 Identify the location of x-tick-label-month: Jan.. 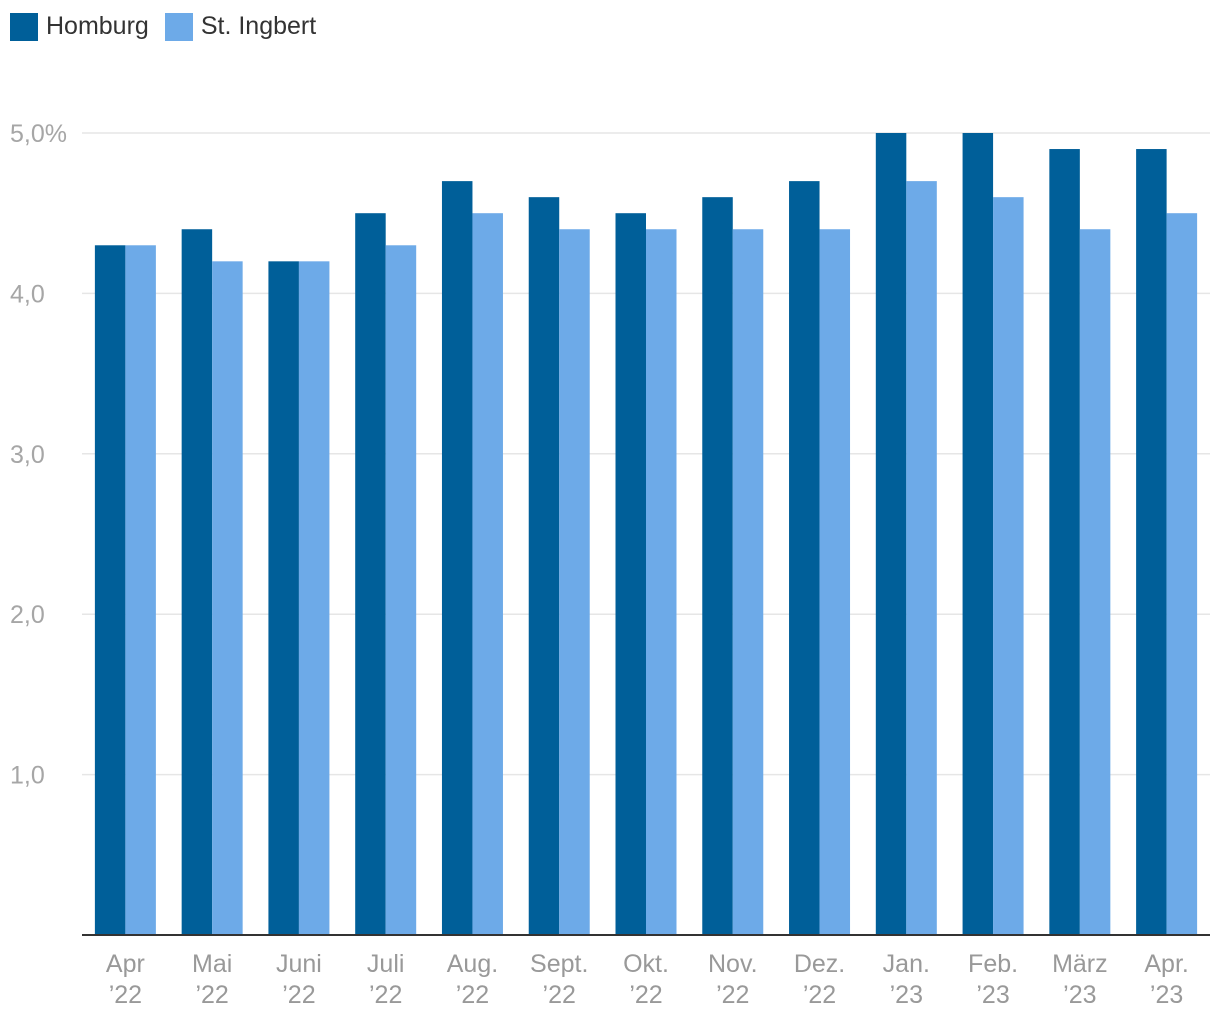
(906, 964).